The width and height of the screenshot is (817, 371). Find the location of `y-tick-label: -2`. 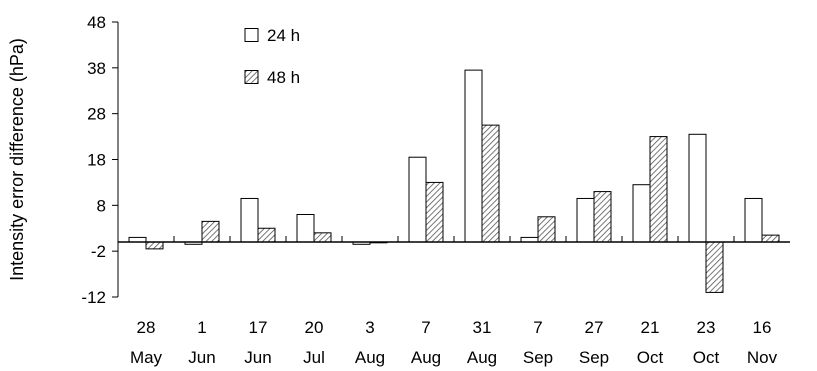

y-tick-label: -2 is located at coordinates (98, 251).